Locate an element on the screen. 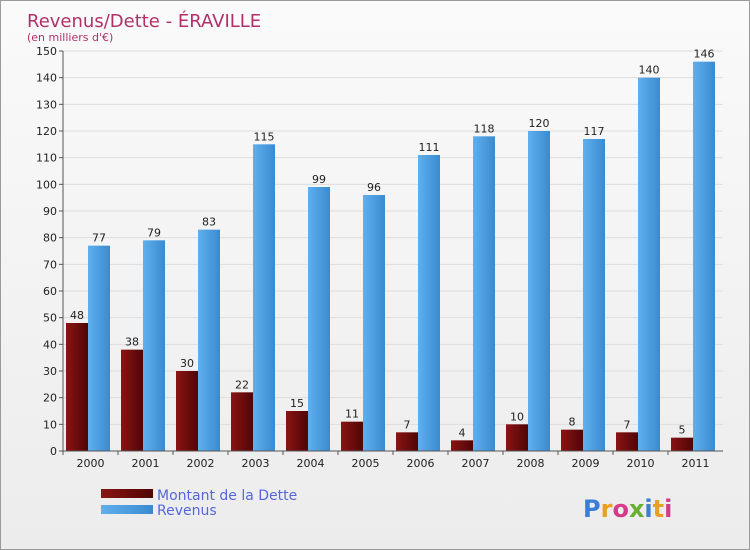  bar-dette-2000 is located at coordinates (77, 387).